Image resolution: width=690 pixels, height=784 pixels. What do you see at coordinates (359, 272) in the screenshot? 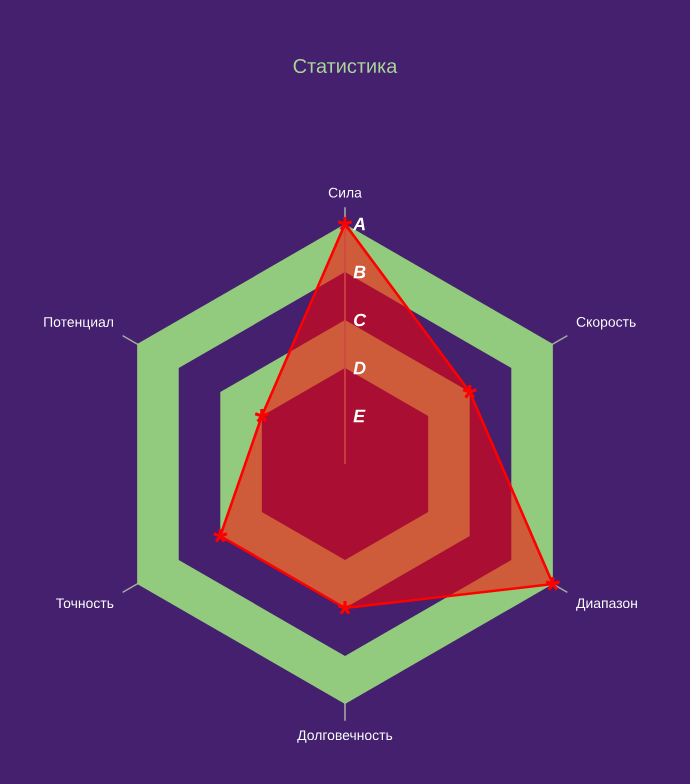
I see `y-tick-label: B` at bounding box center [359, 272].